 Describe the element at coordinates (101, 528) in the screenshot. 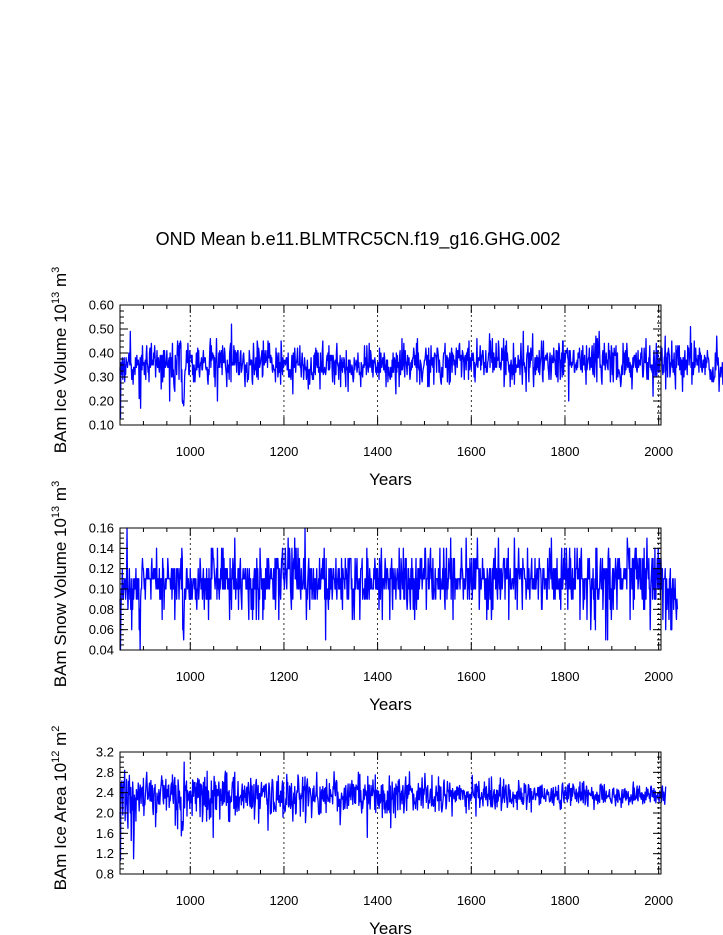

I see `snow-volume-y-tick-label: 0.16` at that location.